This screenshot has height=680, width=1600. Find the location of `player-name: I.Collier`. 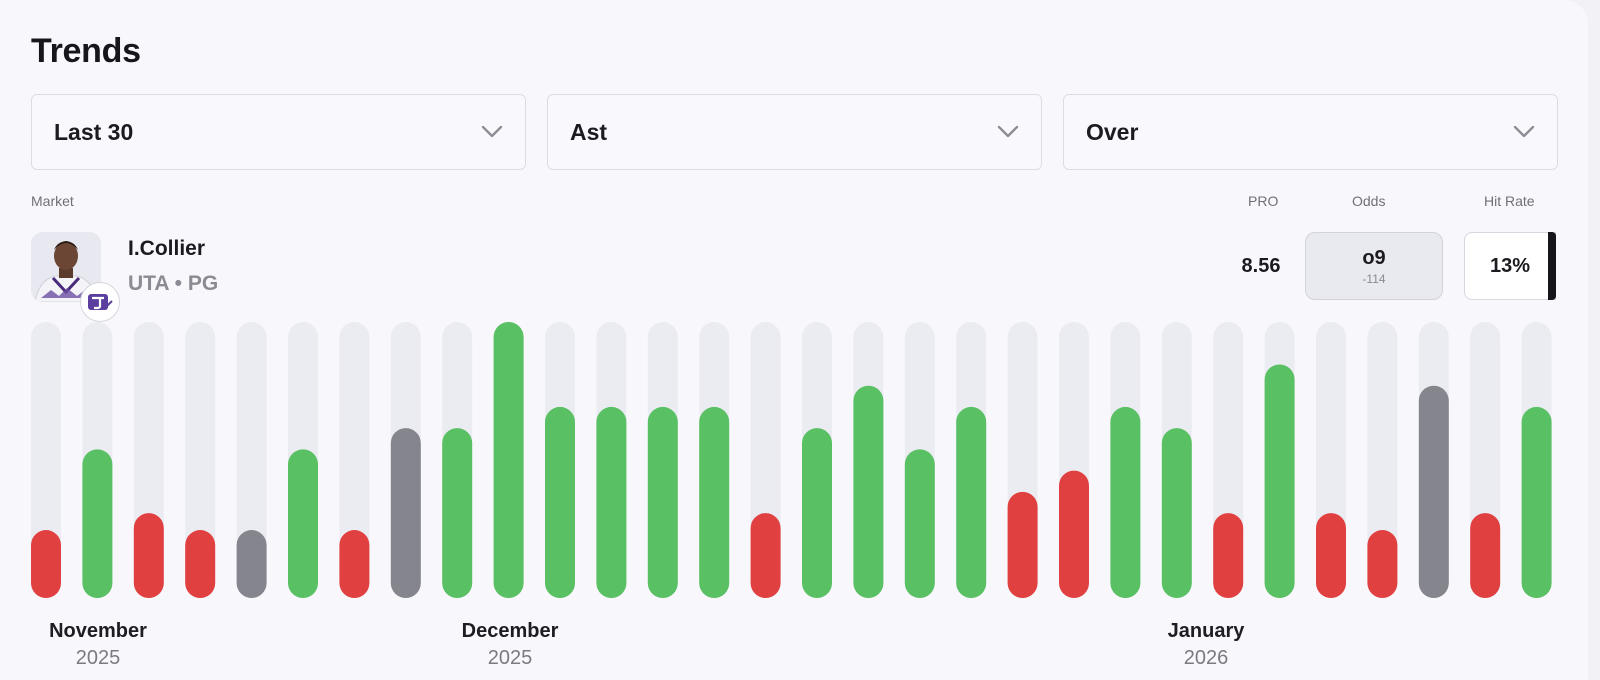

player-name: I.Collier is located at coordinates (167, 248).